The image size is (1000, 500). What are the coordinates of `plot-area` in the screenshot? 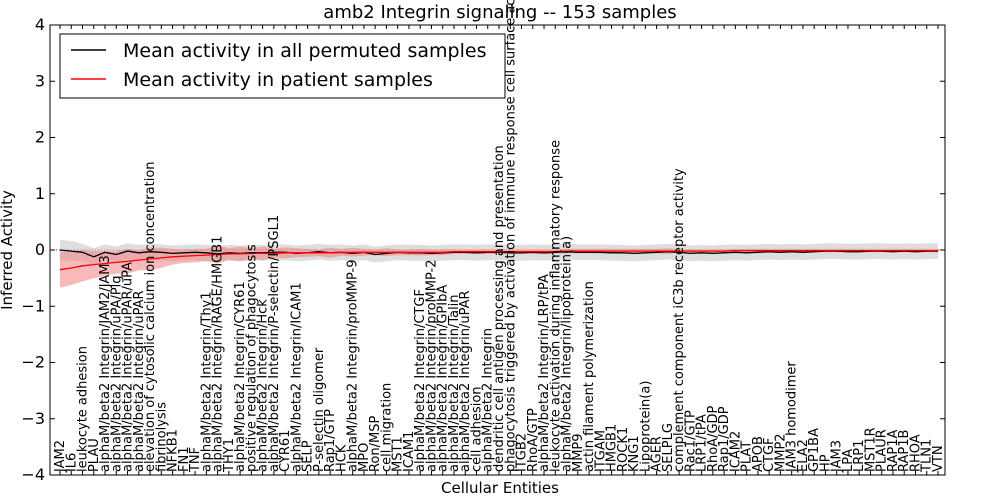 It's located at (497, 263).